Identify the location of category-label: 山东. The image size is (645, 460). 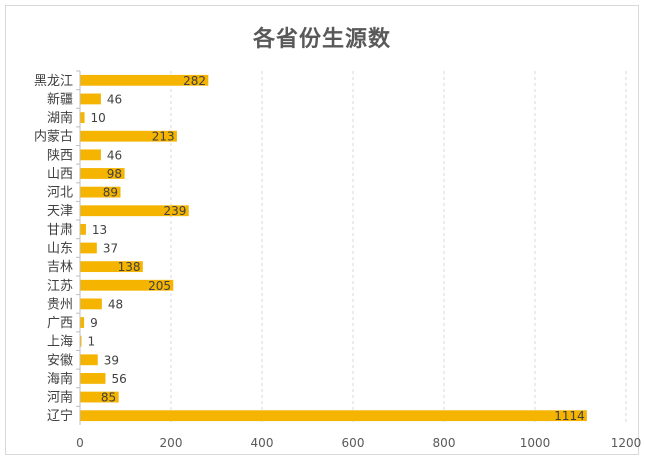
(60, 249).